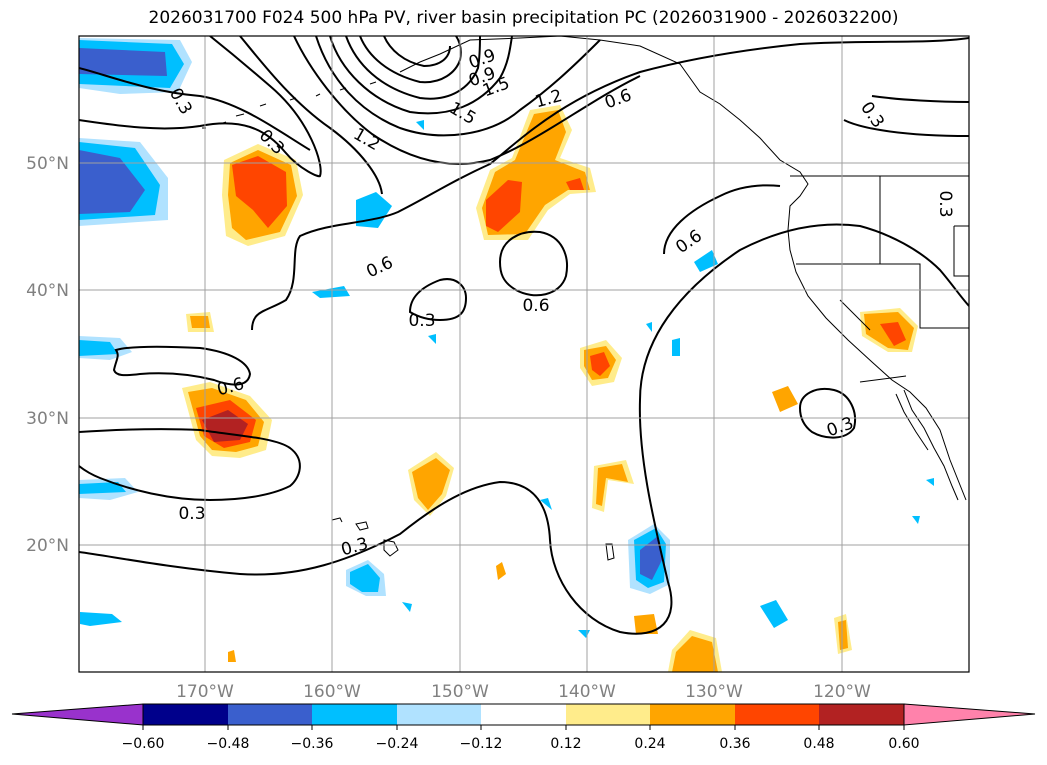 The image size is (1047, 765). I want to click on lat-label-50: 50°N, so click(47, 164).